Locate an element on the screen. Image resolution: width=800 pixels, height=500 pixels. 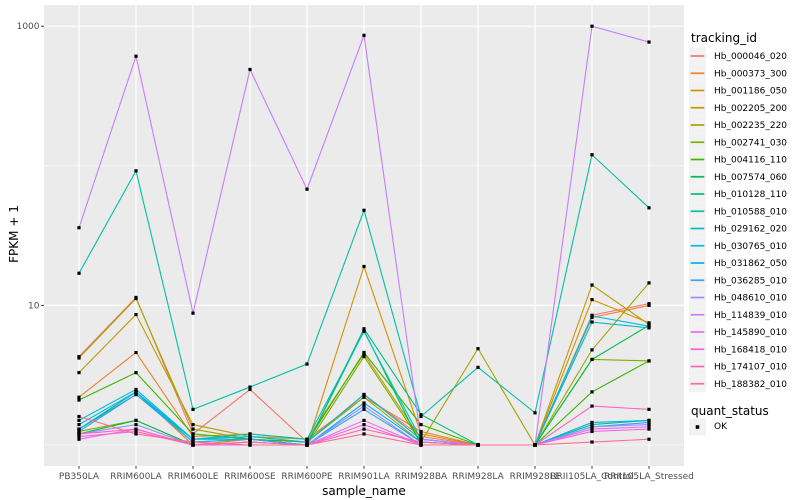
legend-item-Hb_007574_060: Hb_007574_060 is located at coordinates (738, 177).